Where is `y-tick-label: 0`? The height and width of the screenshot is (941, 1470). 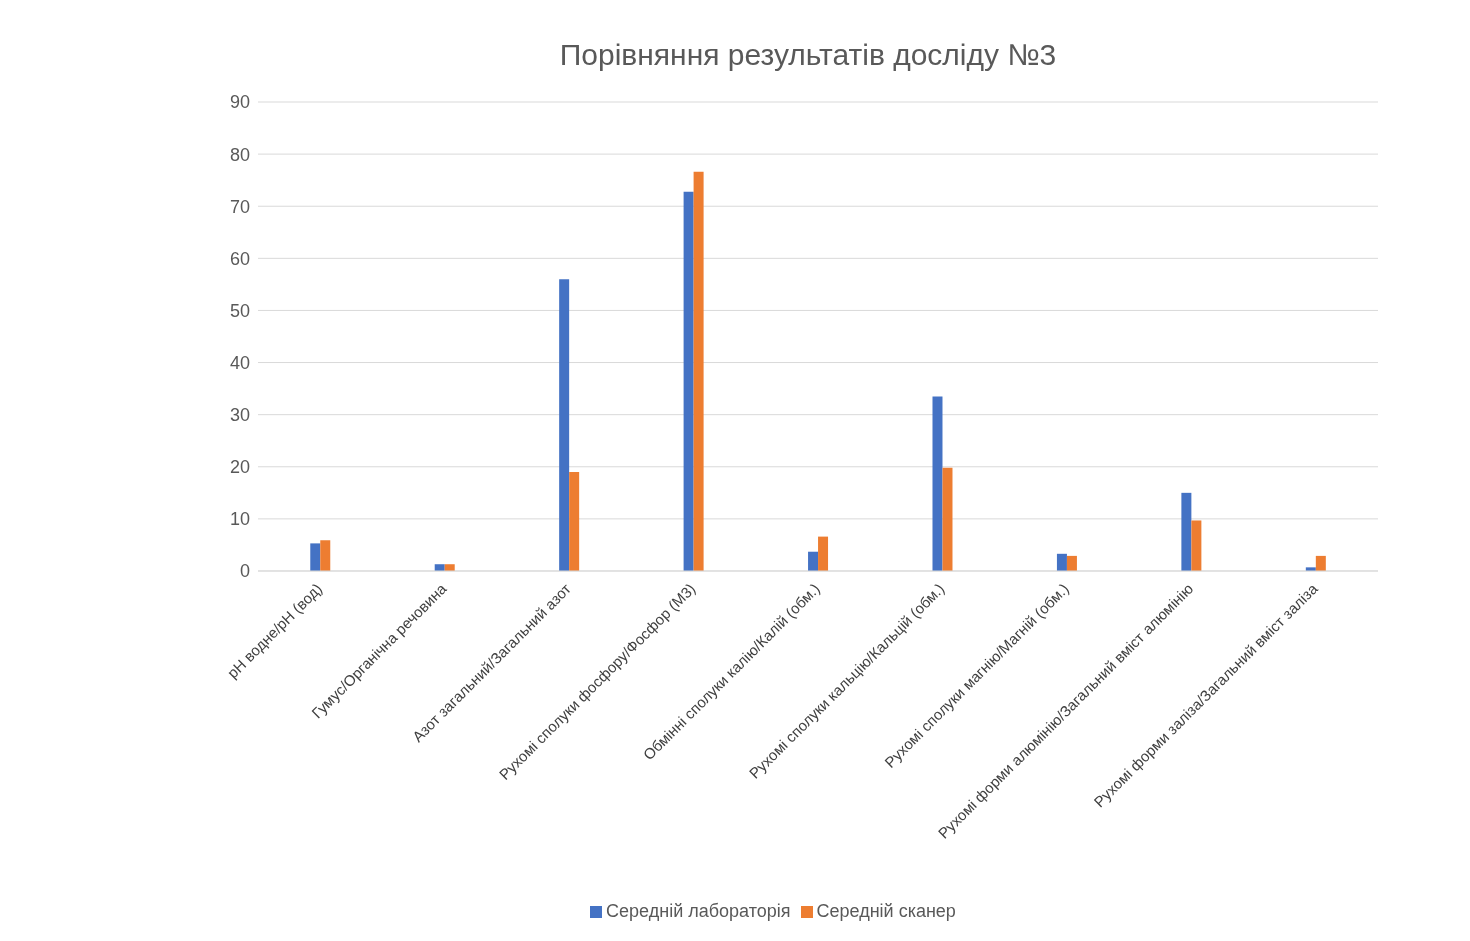 y-tick-label: 0 is located at coordinates (244, 571).